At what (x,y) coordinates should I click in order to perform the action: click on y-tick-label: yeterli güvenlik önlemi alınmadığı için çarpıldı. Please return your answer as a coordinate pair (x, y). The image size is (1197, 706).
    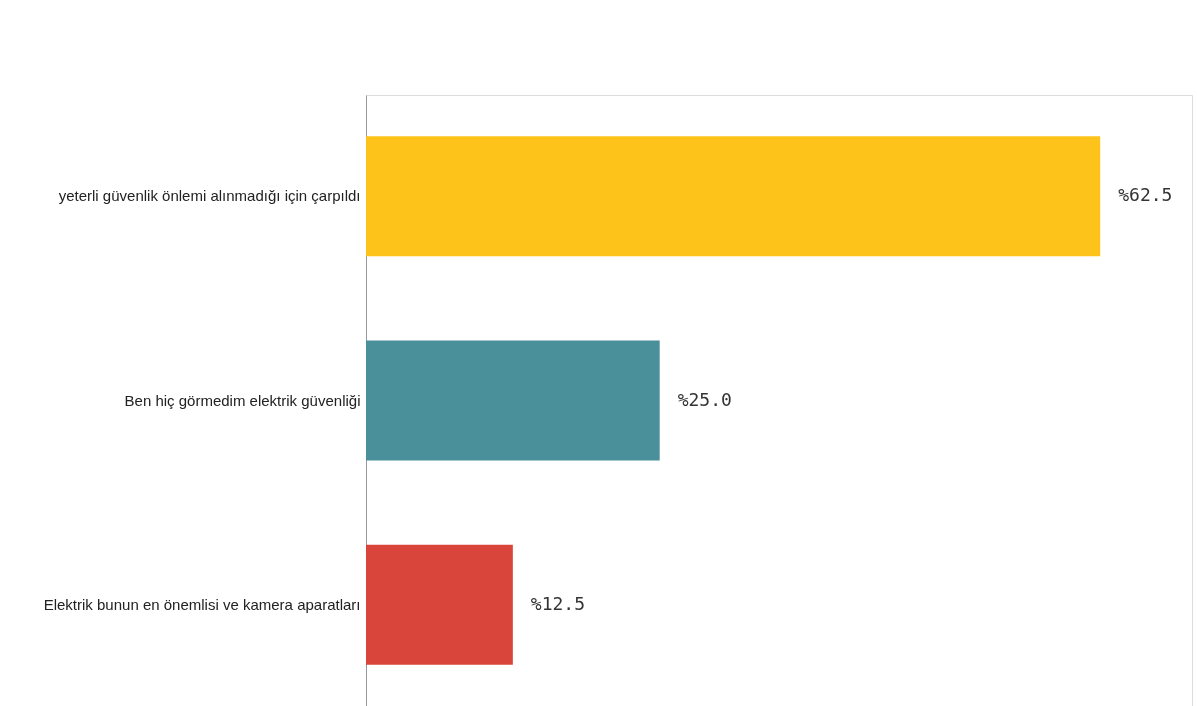
    Looking at the image, I should click on (209, 196).